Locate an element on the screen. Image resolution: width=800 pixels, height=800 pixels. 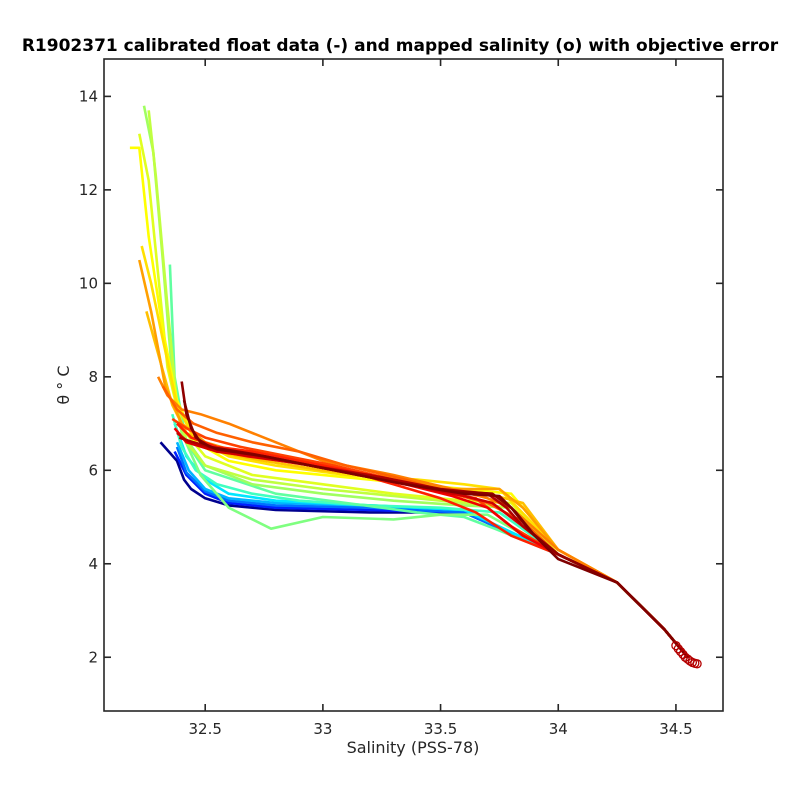
y-tick-label: 12 is located at coordinates (88, 190).